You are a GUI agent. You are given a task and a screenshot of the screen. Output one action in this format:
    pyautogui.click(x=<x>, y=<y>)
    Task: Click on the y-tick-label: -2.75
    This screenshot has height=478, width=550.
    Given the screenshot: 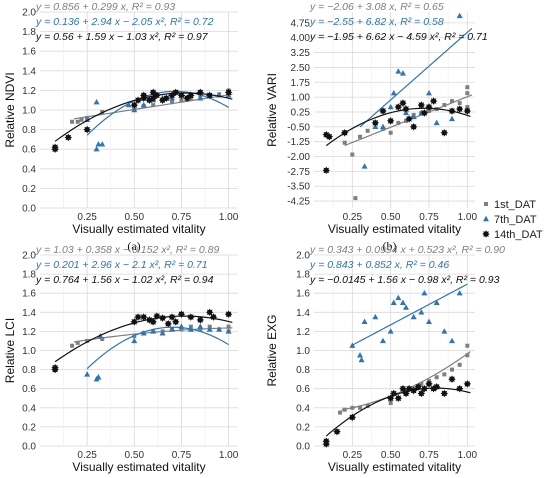 What is the action you would take?
    pyautogui.click(x=298, y=172)
    